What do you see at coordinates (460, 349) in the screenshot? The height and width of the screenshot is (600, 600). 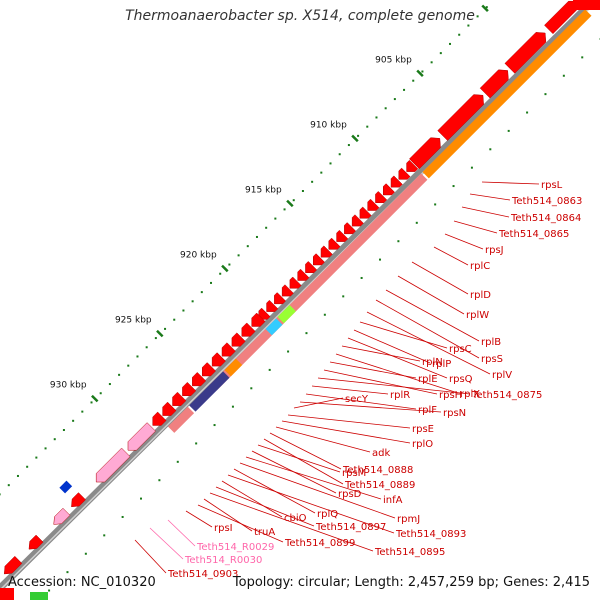 I see `gene-label: rpsC` at bounding box center [460, 349].